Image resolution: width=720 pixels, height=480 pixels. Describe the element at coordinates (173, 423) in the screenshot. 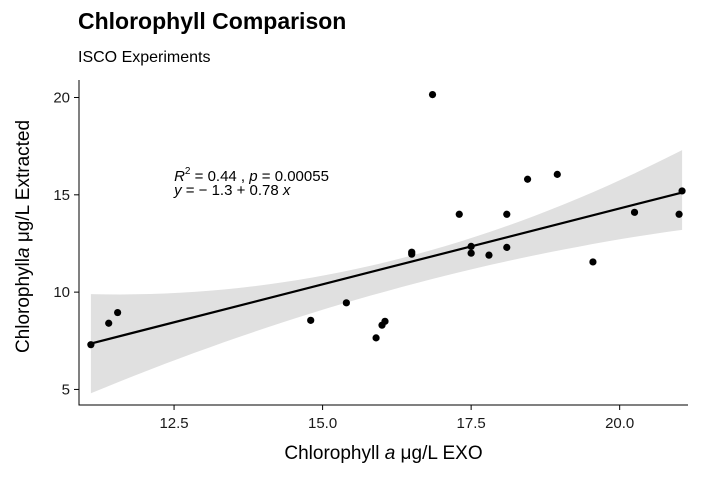

I see `x-tick-label: 12.5` at that location.